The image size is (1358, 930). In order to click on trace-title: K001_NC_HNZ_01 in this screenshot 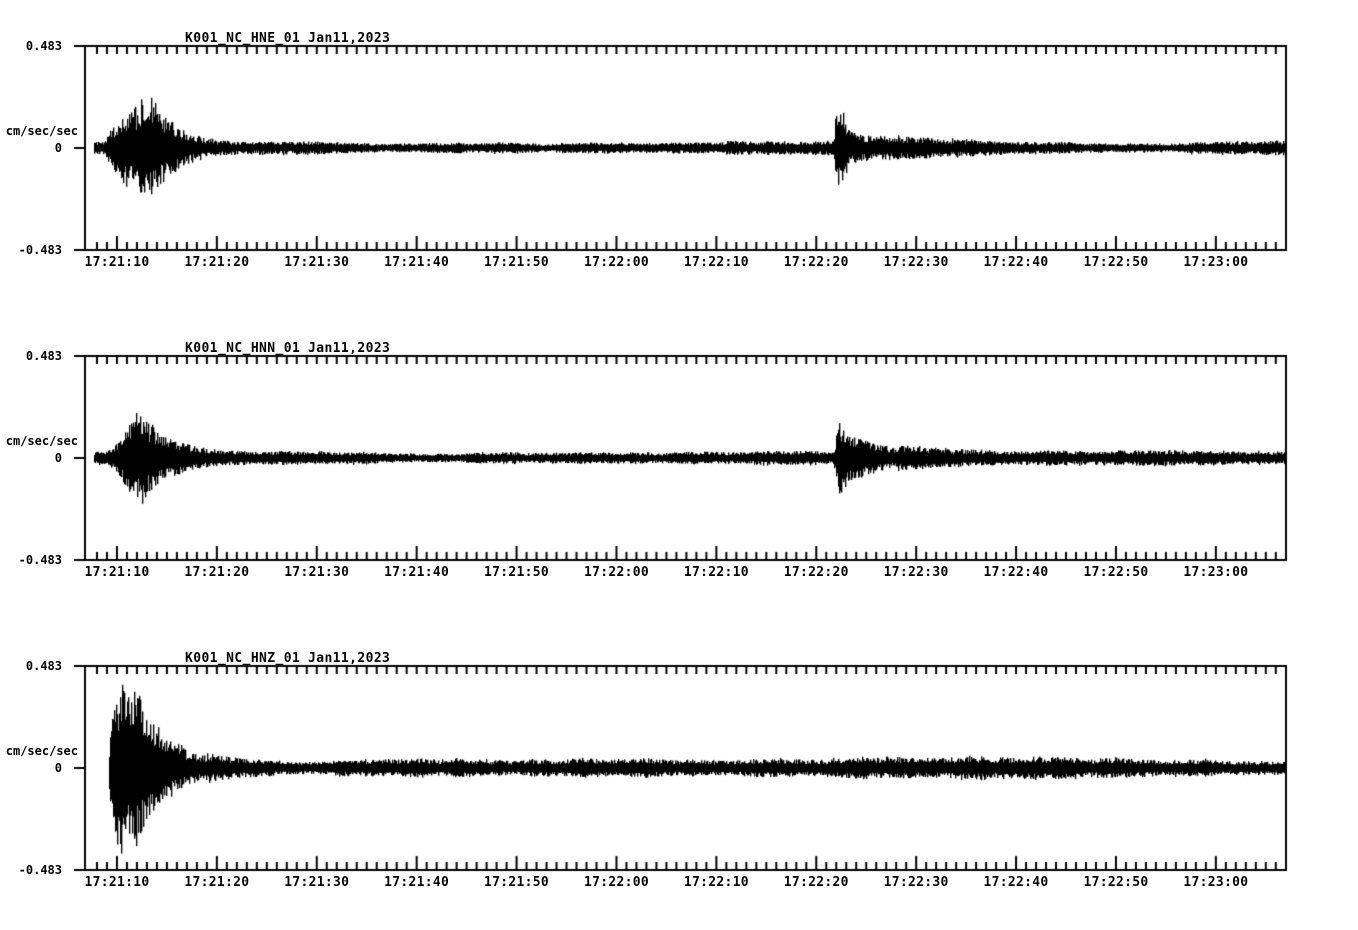, I will do `click(243, 658)`.